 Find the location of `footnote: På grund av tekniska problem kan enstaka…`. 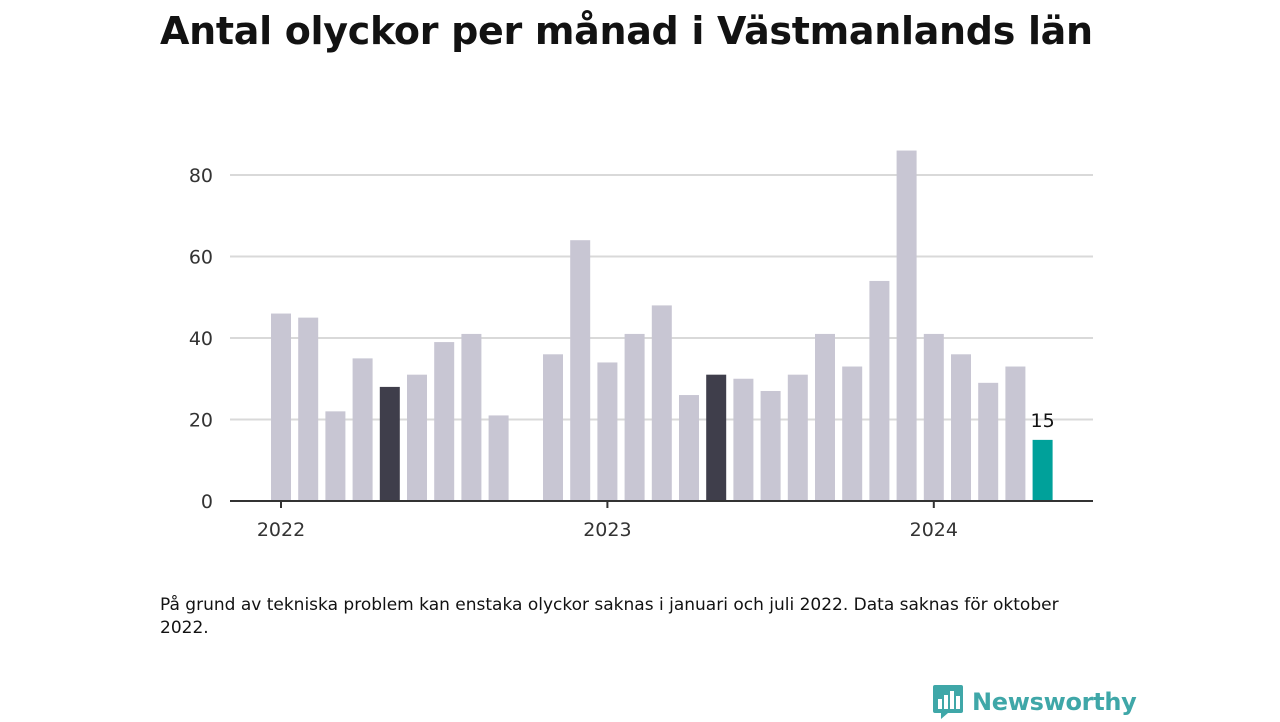

footnote: På grund av tekniska problem kan enstaka… is located at coordinates (609, 616).